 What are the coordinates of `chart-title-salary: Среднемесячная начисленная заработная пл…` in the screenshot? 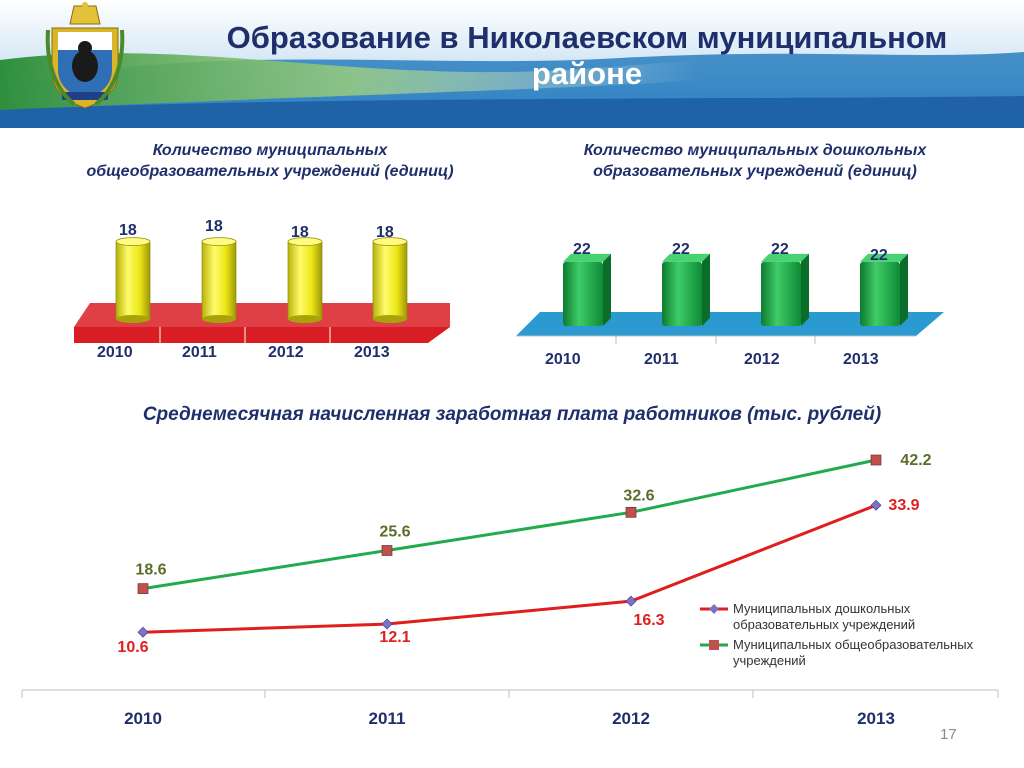 It's located at (512, 414).